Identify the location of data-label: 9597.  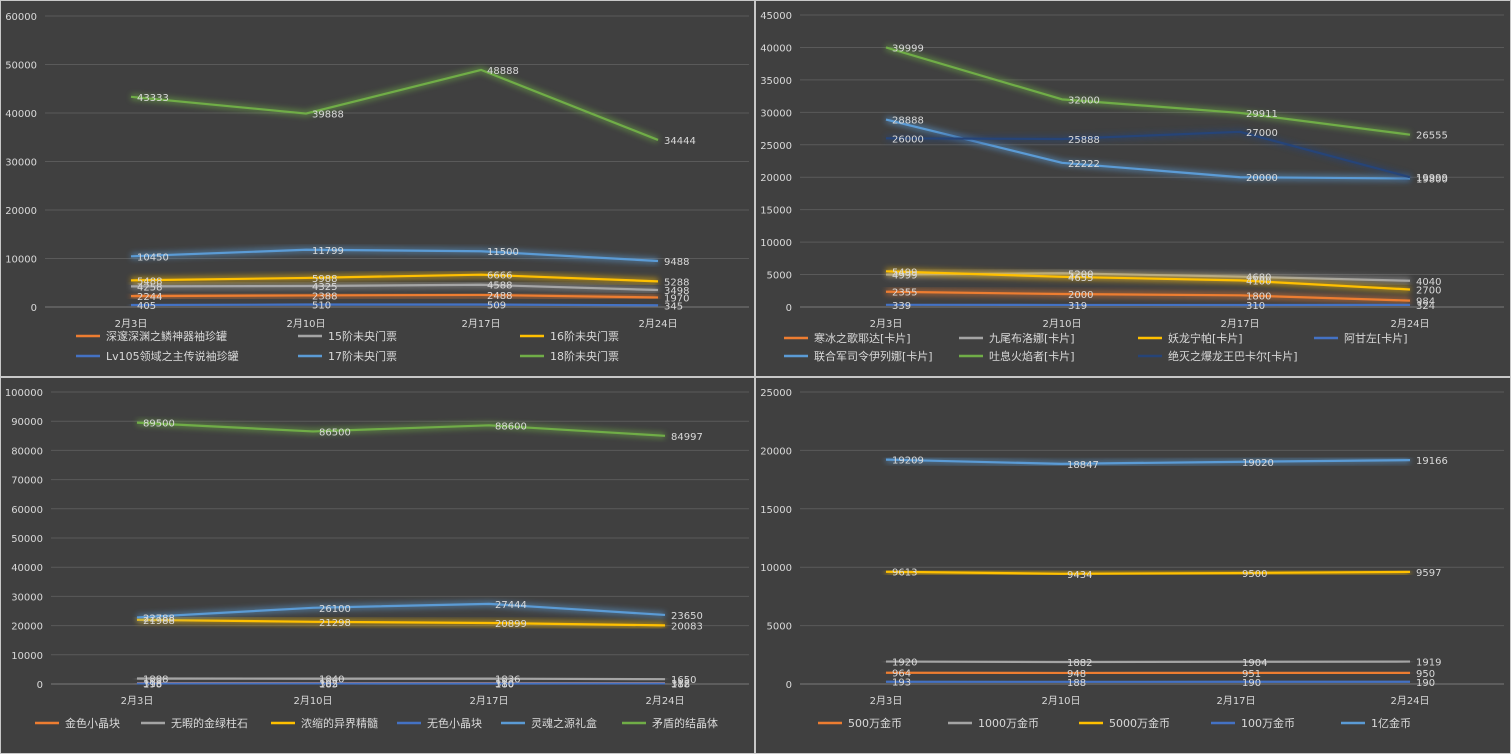
(1428, 573).